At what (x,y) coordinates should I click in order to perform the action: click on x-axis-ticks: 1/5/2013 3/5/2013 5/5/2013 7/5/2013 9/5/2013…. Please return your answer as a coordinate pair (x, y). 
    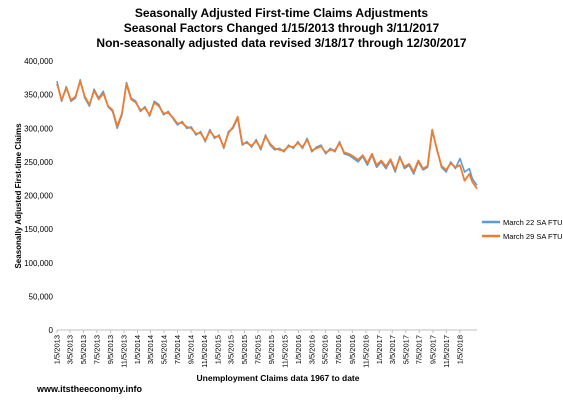
    Looking at the image, I should click on (258, 349).